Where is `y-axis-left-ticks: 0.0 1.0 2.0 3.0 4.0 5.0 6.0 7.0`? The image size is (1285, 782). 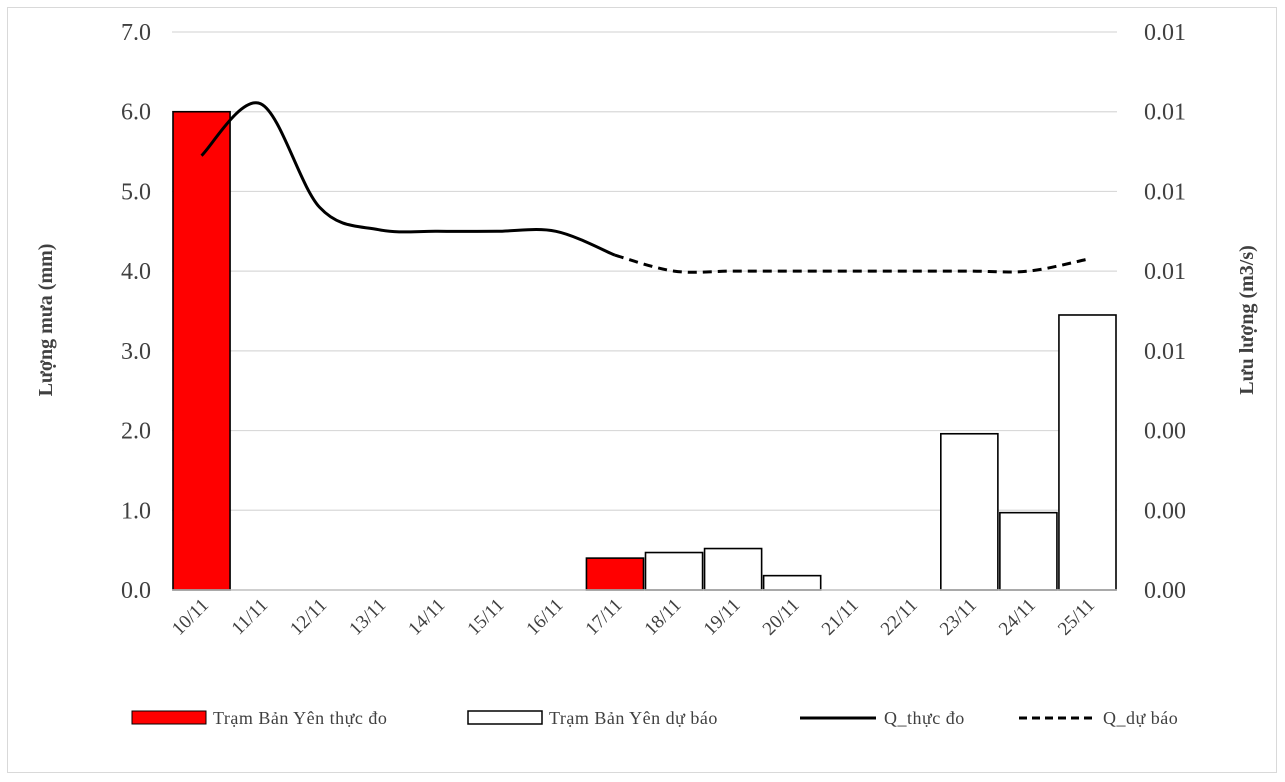 y-axis-left-ticks: 0.0 1.0 2.0 3.0 4.0 5.0 6.0 7.0 is located at coordinates (136, 312).